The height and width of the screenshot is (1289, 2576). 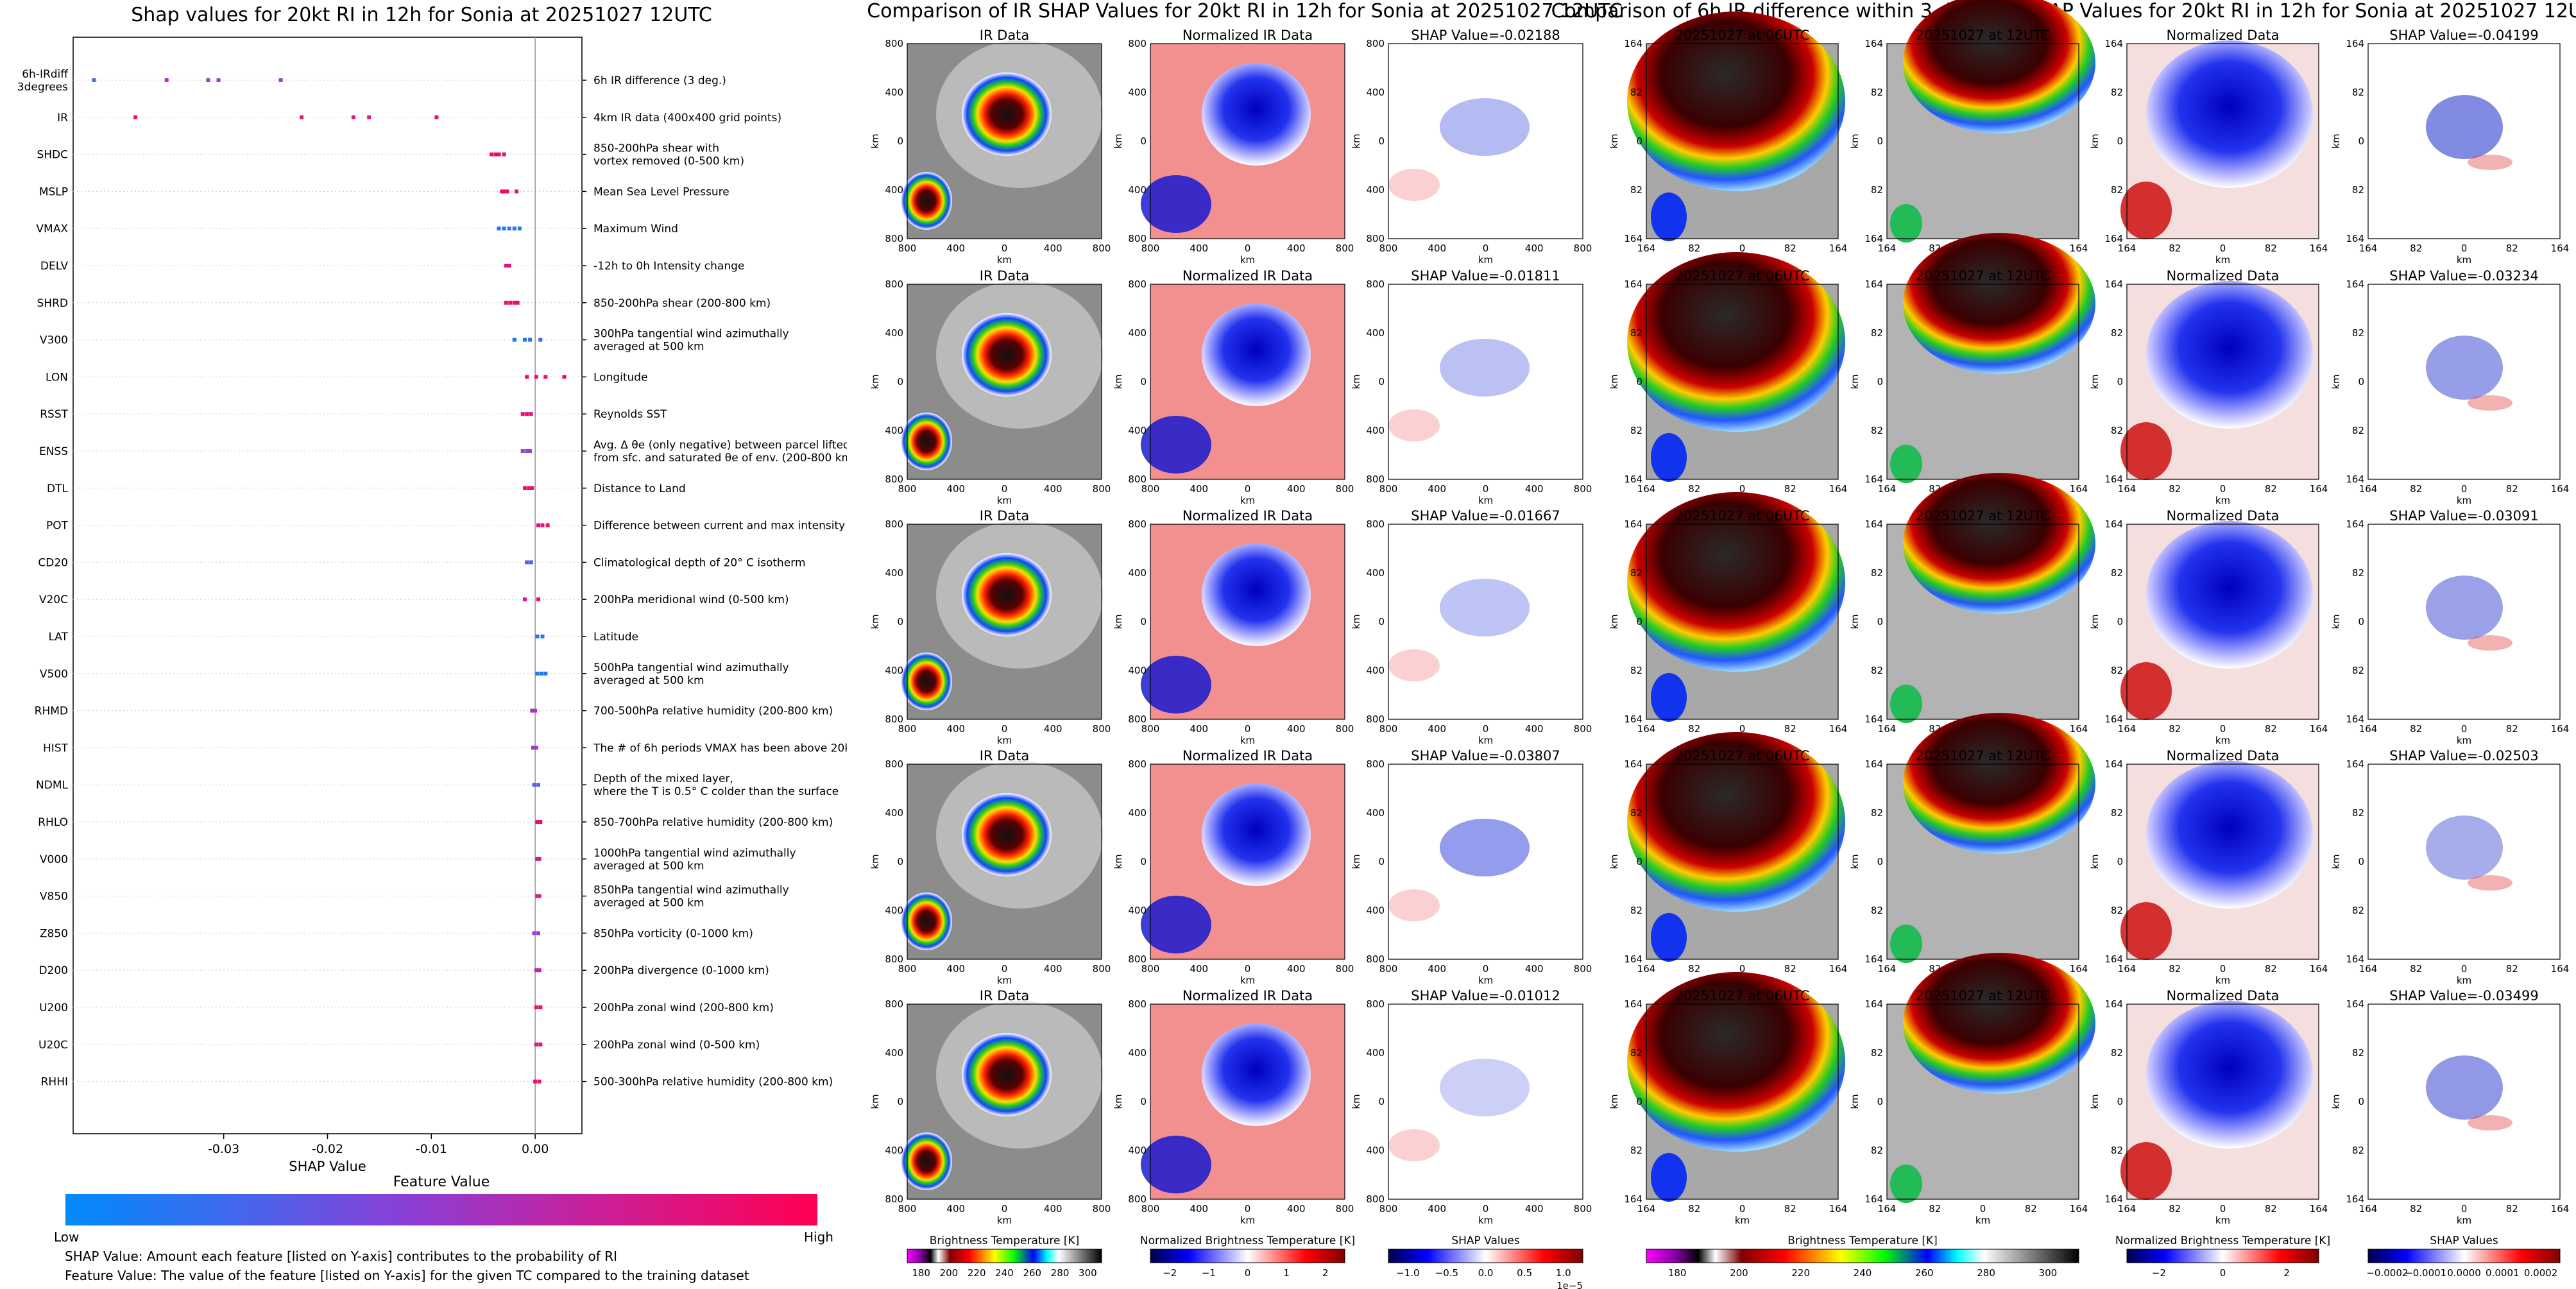 I want to click on norm-ir-cold-core, so click(x=1256, y=834).